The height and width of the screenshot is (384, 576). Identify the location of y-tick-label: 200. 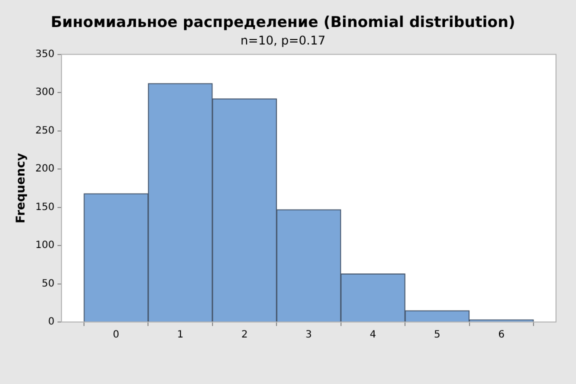
(44, 169).